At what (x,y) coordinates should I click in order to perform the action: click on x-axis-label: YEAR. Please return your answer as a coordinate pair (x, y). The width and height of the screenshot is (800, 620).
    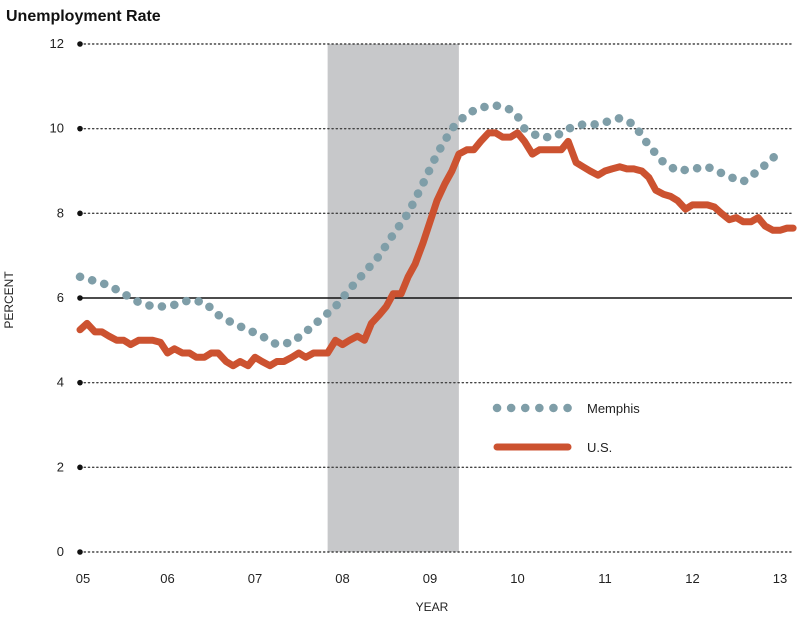
    Looking at the image, I should click on (432, 607).